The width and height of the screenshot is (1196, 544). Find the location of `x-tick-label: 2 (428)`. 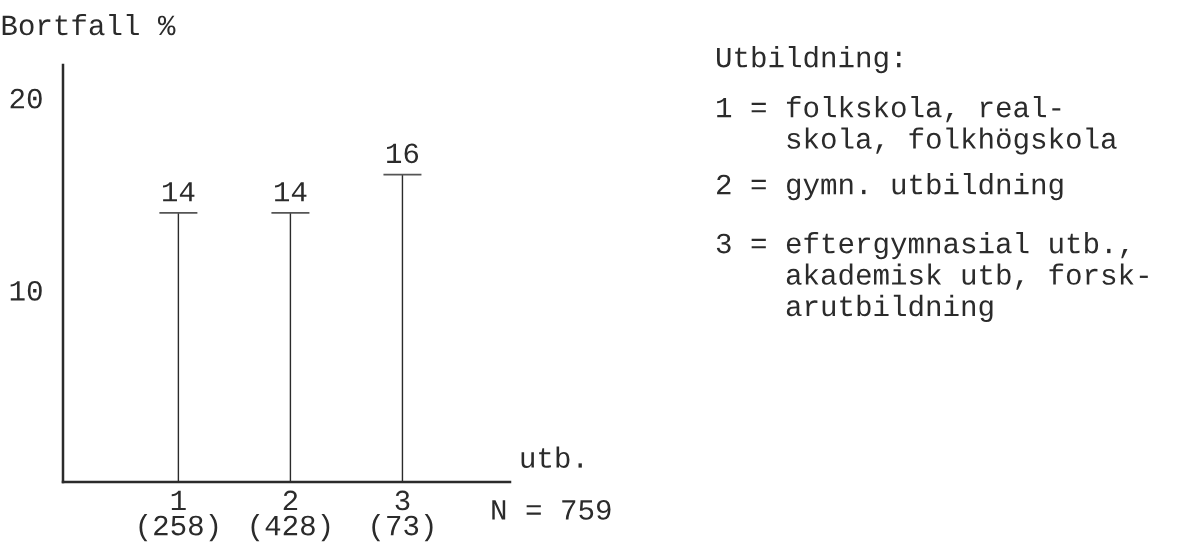

x-tick-label: 2 (428) is located at coordinates (290, 516).